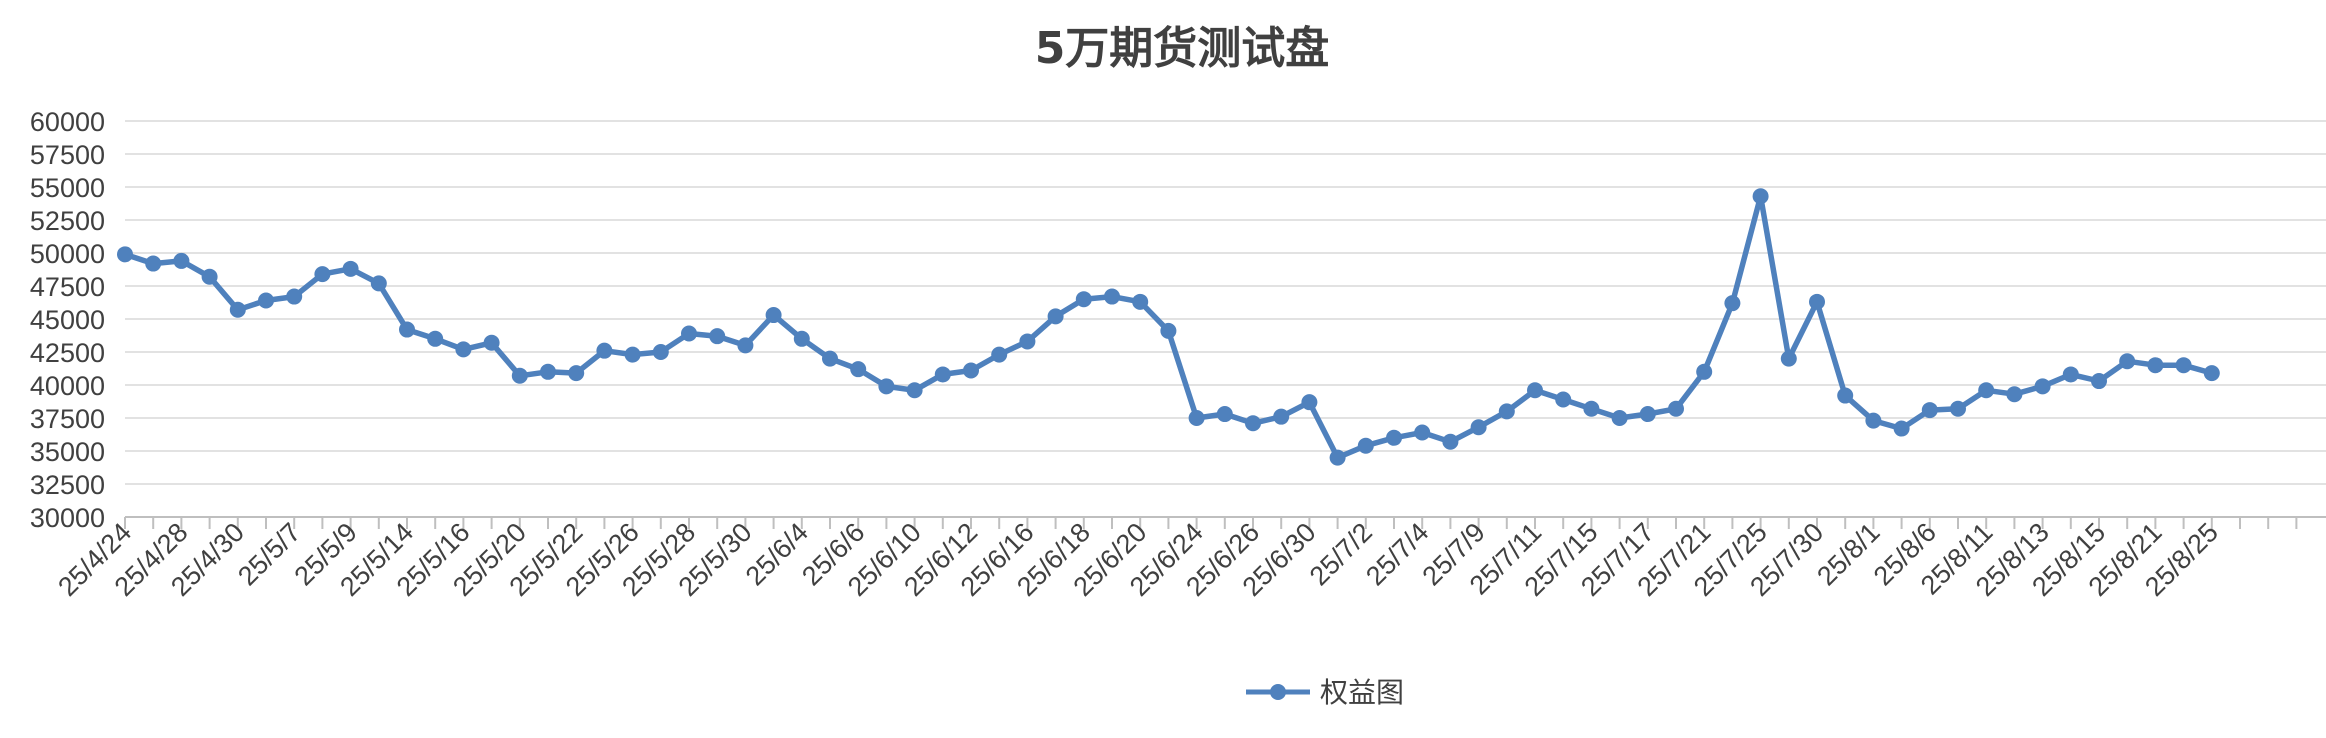 This screenshot has width=2326, height=738. I want to click on x-tick-label: 25/8/1, so click(1848, 554).